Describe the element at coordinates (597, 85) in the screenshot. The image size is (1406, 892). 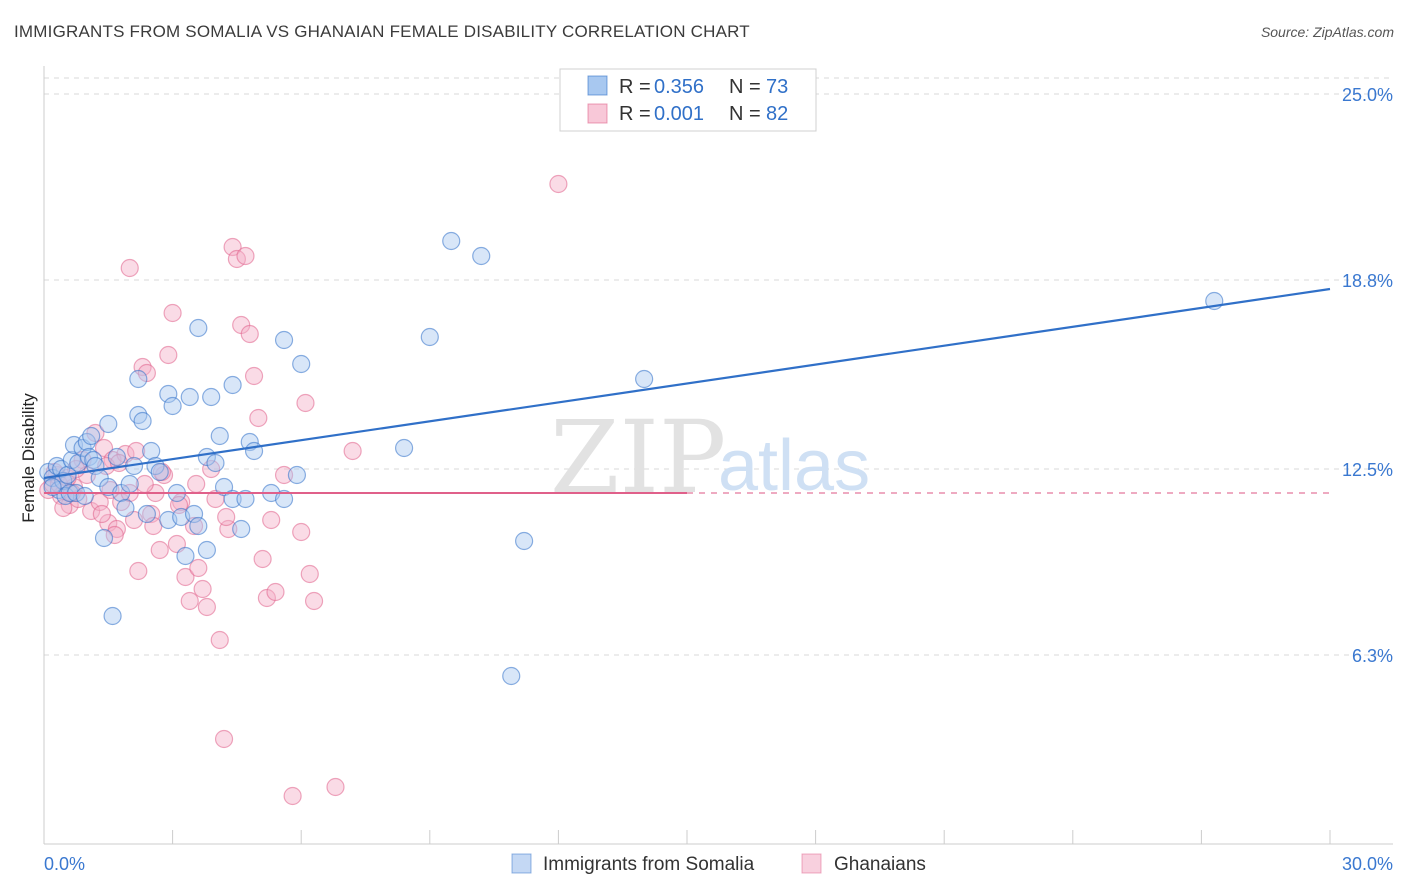
I see `legend-swatch-somalia` at that location.